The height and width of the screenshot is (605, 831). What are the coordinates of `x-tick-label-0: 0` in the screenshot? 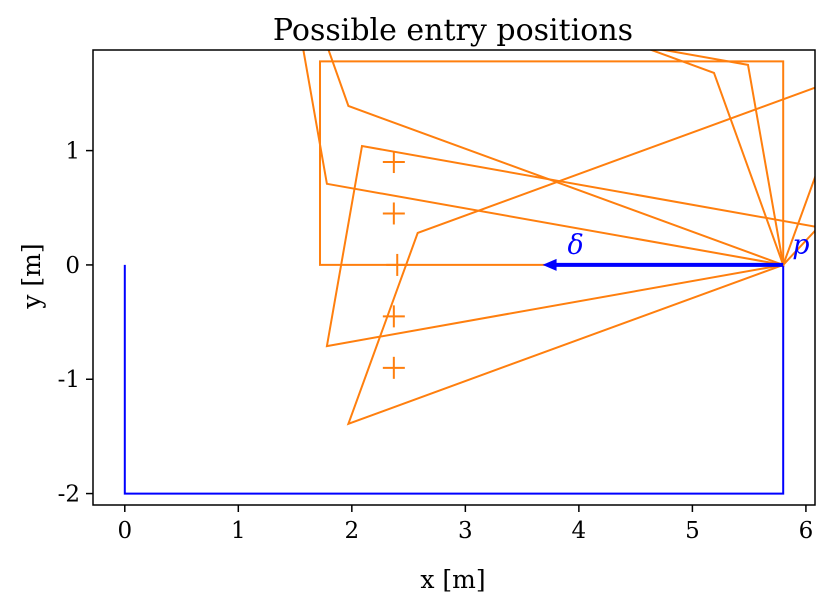 It's located at (124, 531).